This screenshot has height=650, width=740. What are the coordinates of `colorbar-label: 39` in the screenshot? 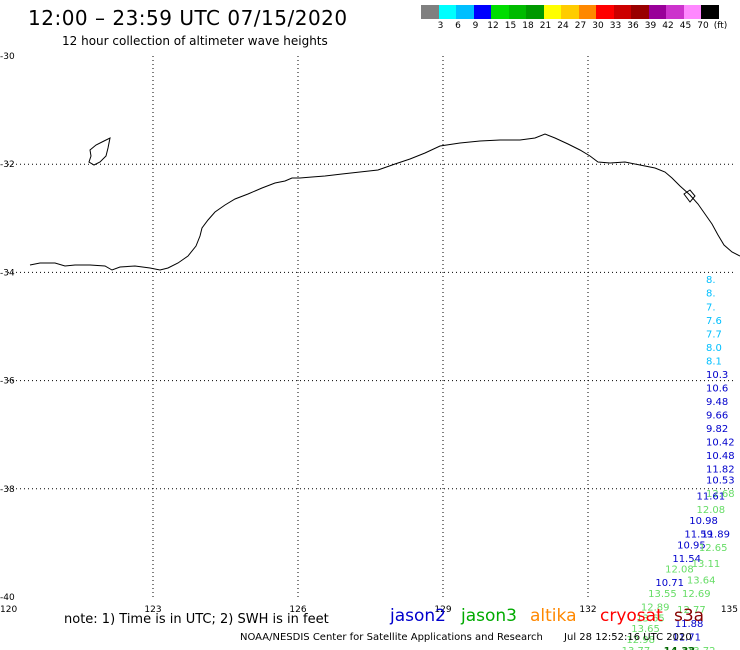 It's located at (650, 26).